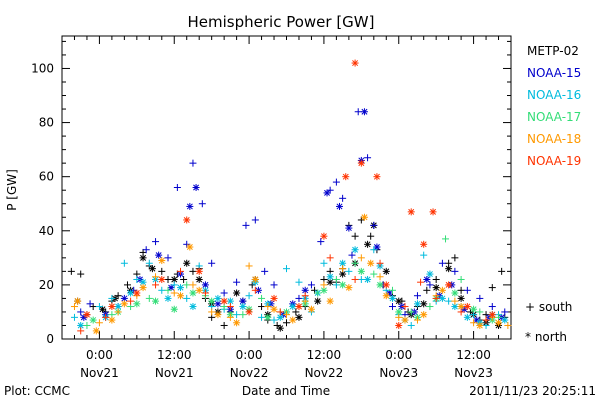  I want to click on x-tick-date-label: Nov21, so click(99, 373).